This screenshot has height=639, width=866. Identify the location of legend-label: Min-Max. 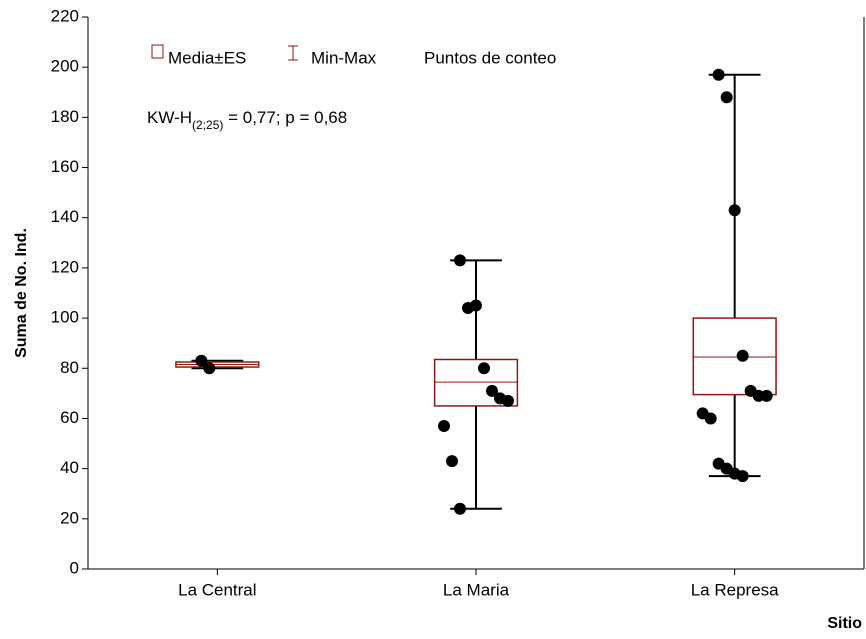
(344, 57).